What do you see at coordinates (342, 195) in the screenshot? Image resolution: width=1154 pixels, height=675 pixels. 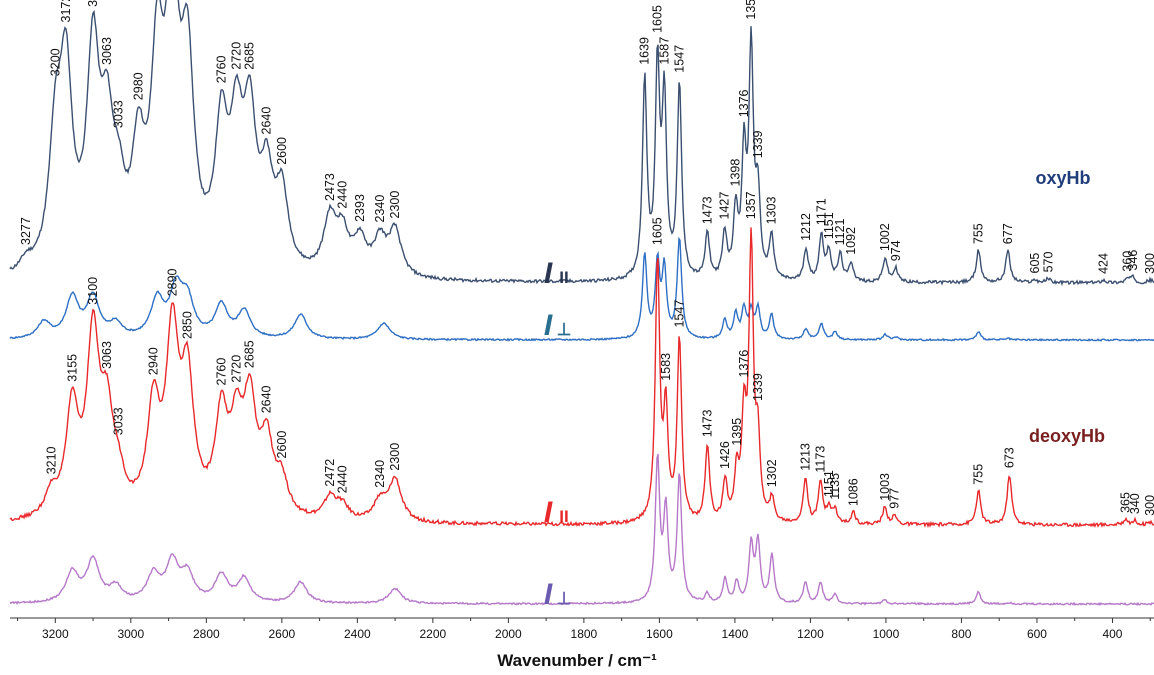 I see `peak-label: 2440` at bounding box center [342, 195].